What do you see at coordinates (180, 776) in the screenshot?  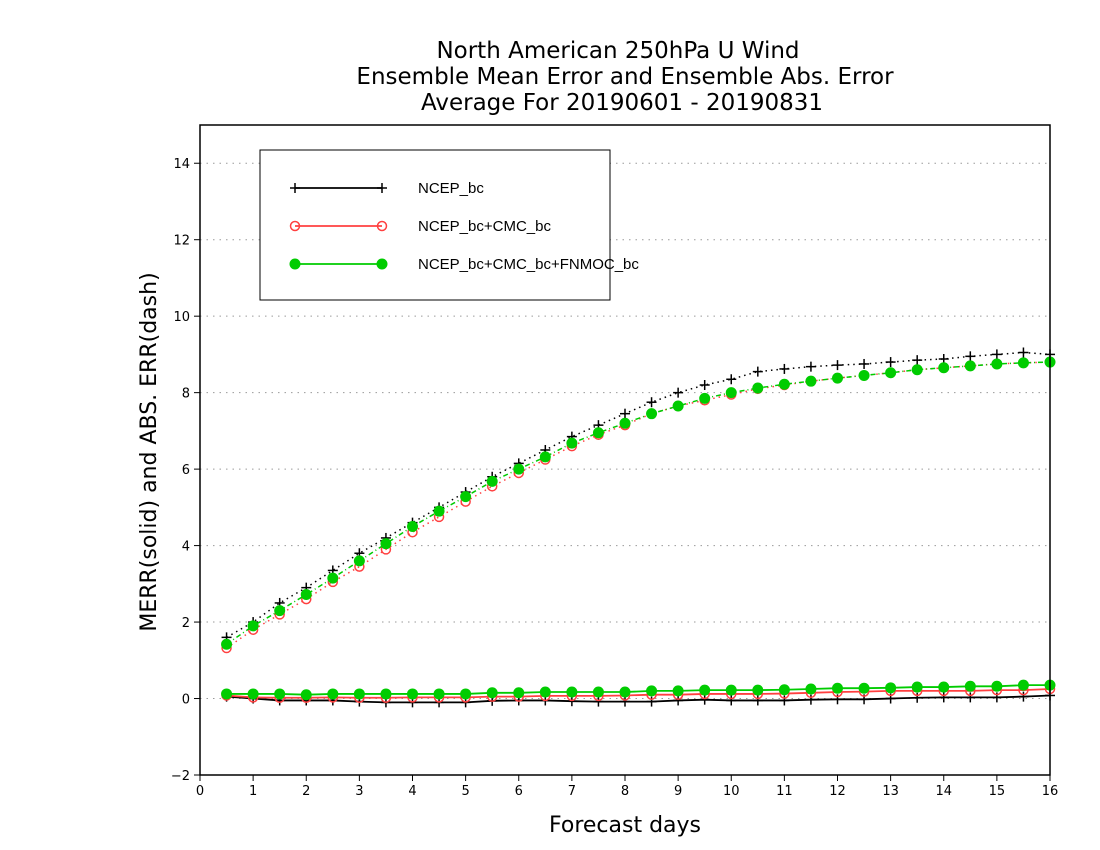 I see `y-tick-label: −2` at bounding box center [180, 776].